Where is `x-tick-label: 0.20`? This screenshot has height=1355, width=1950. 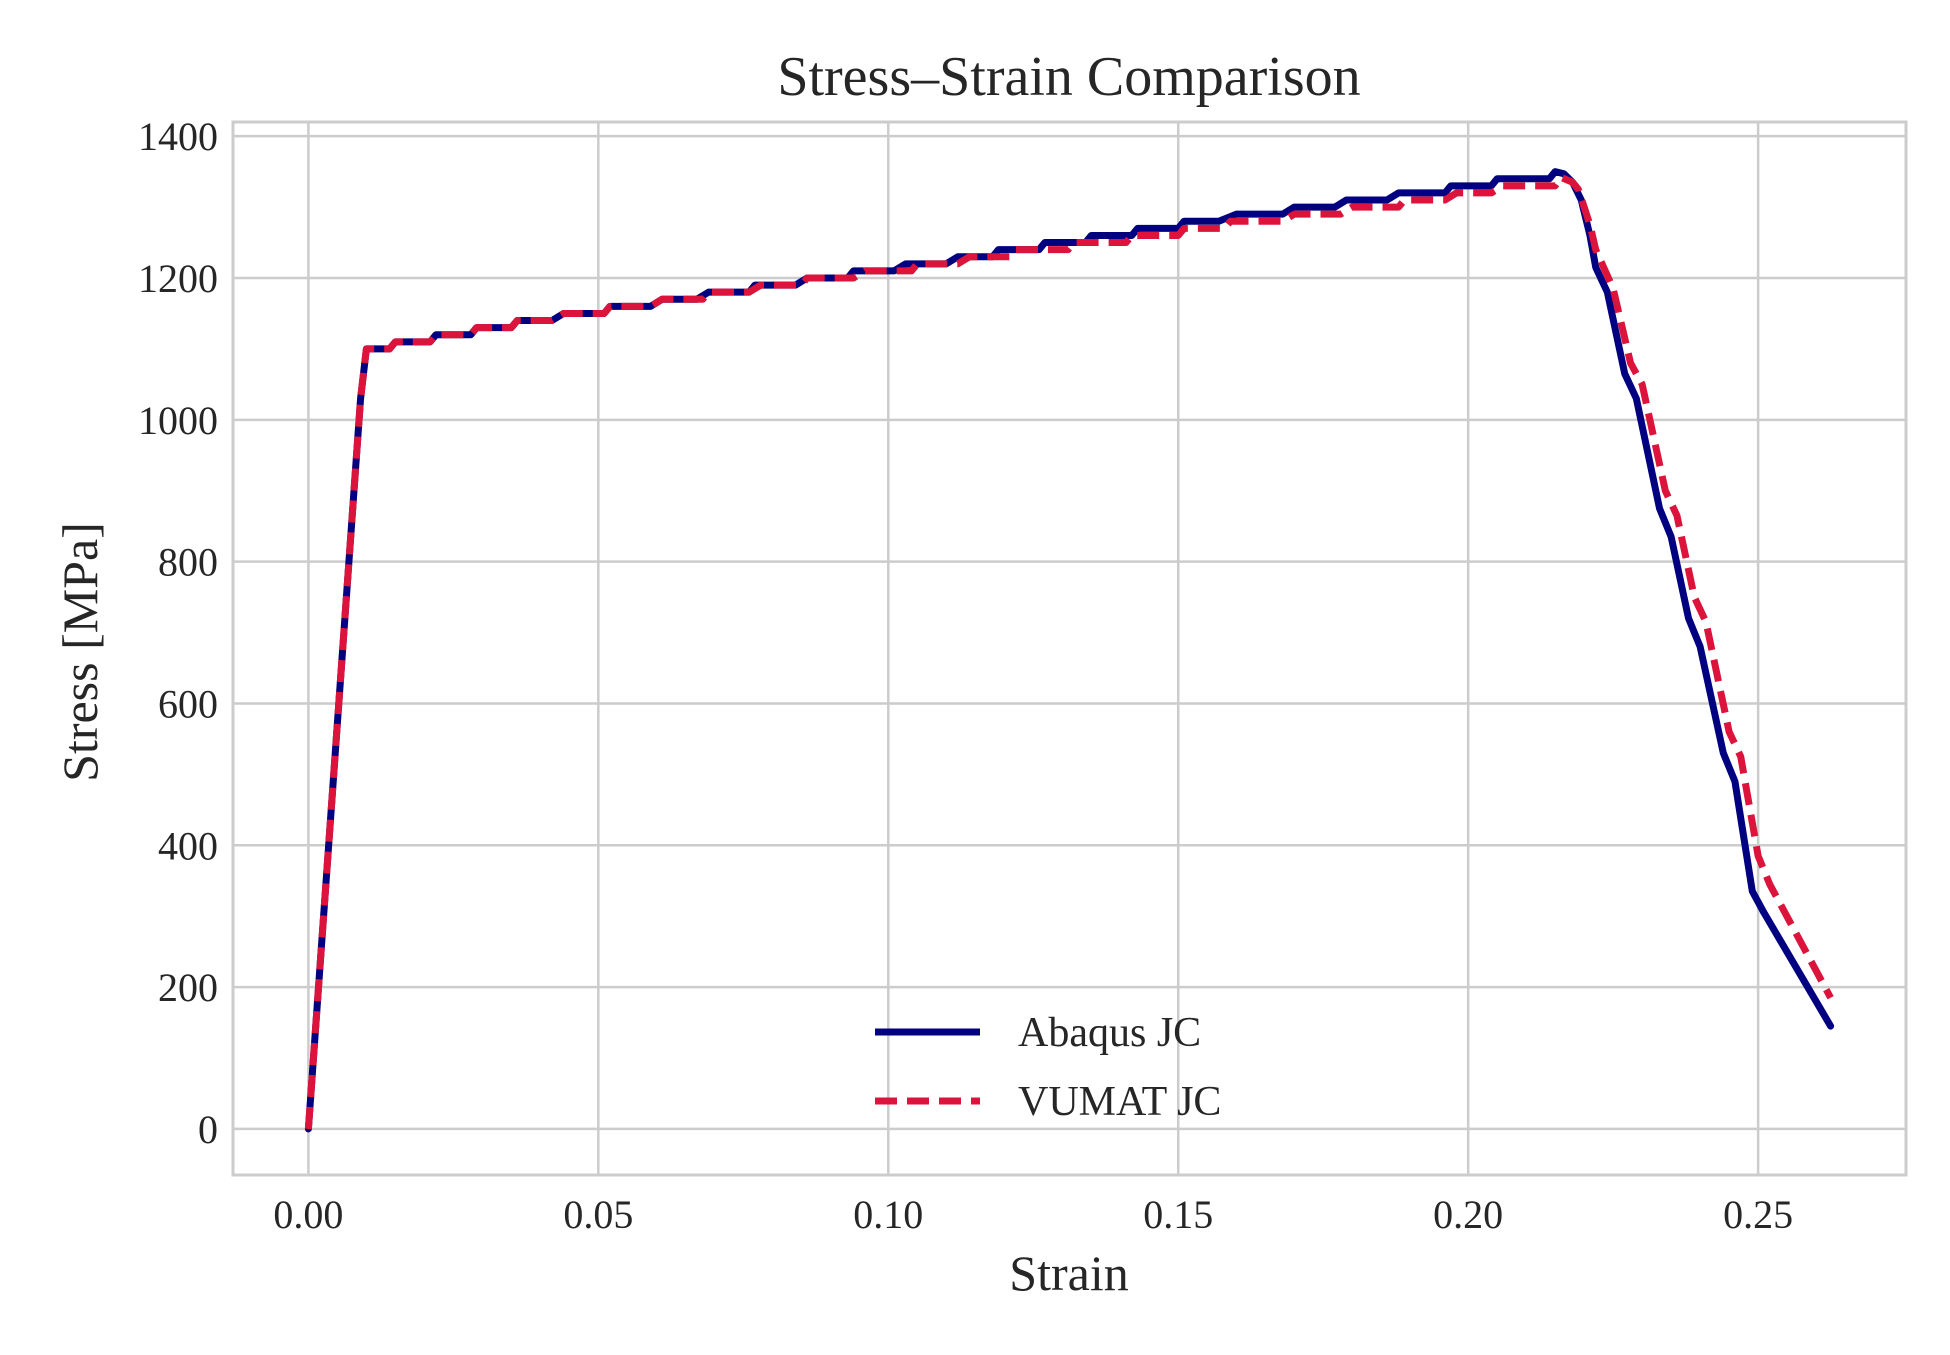 x-tick-label: 0.20 is located at coordinates (1468, 1214).